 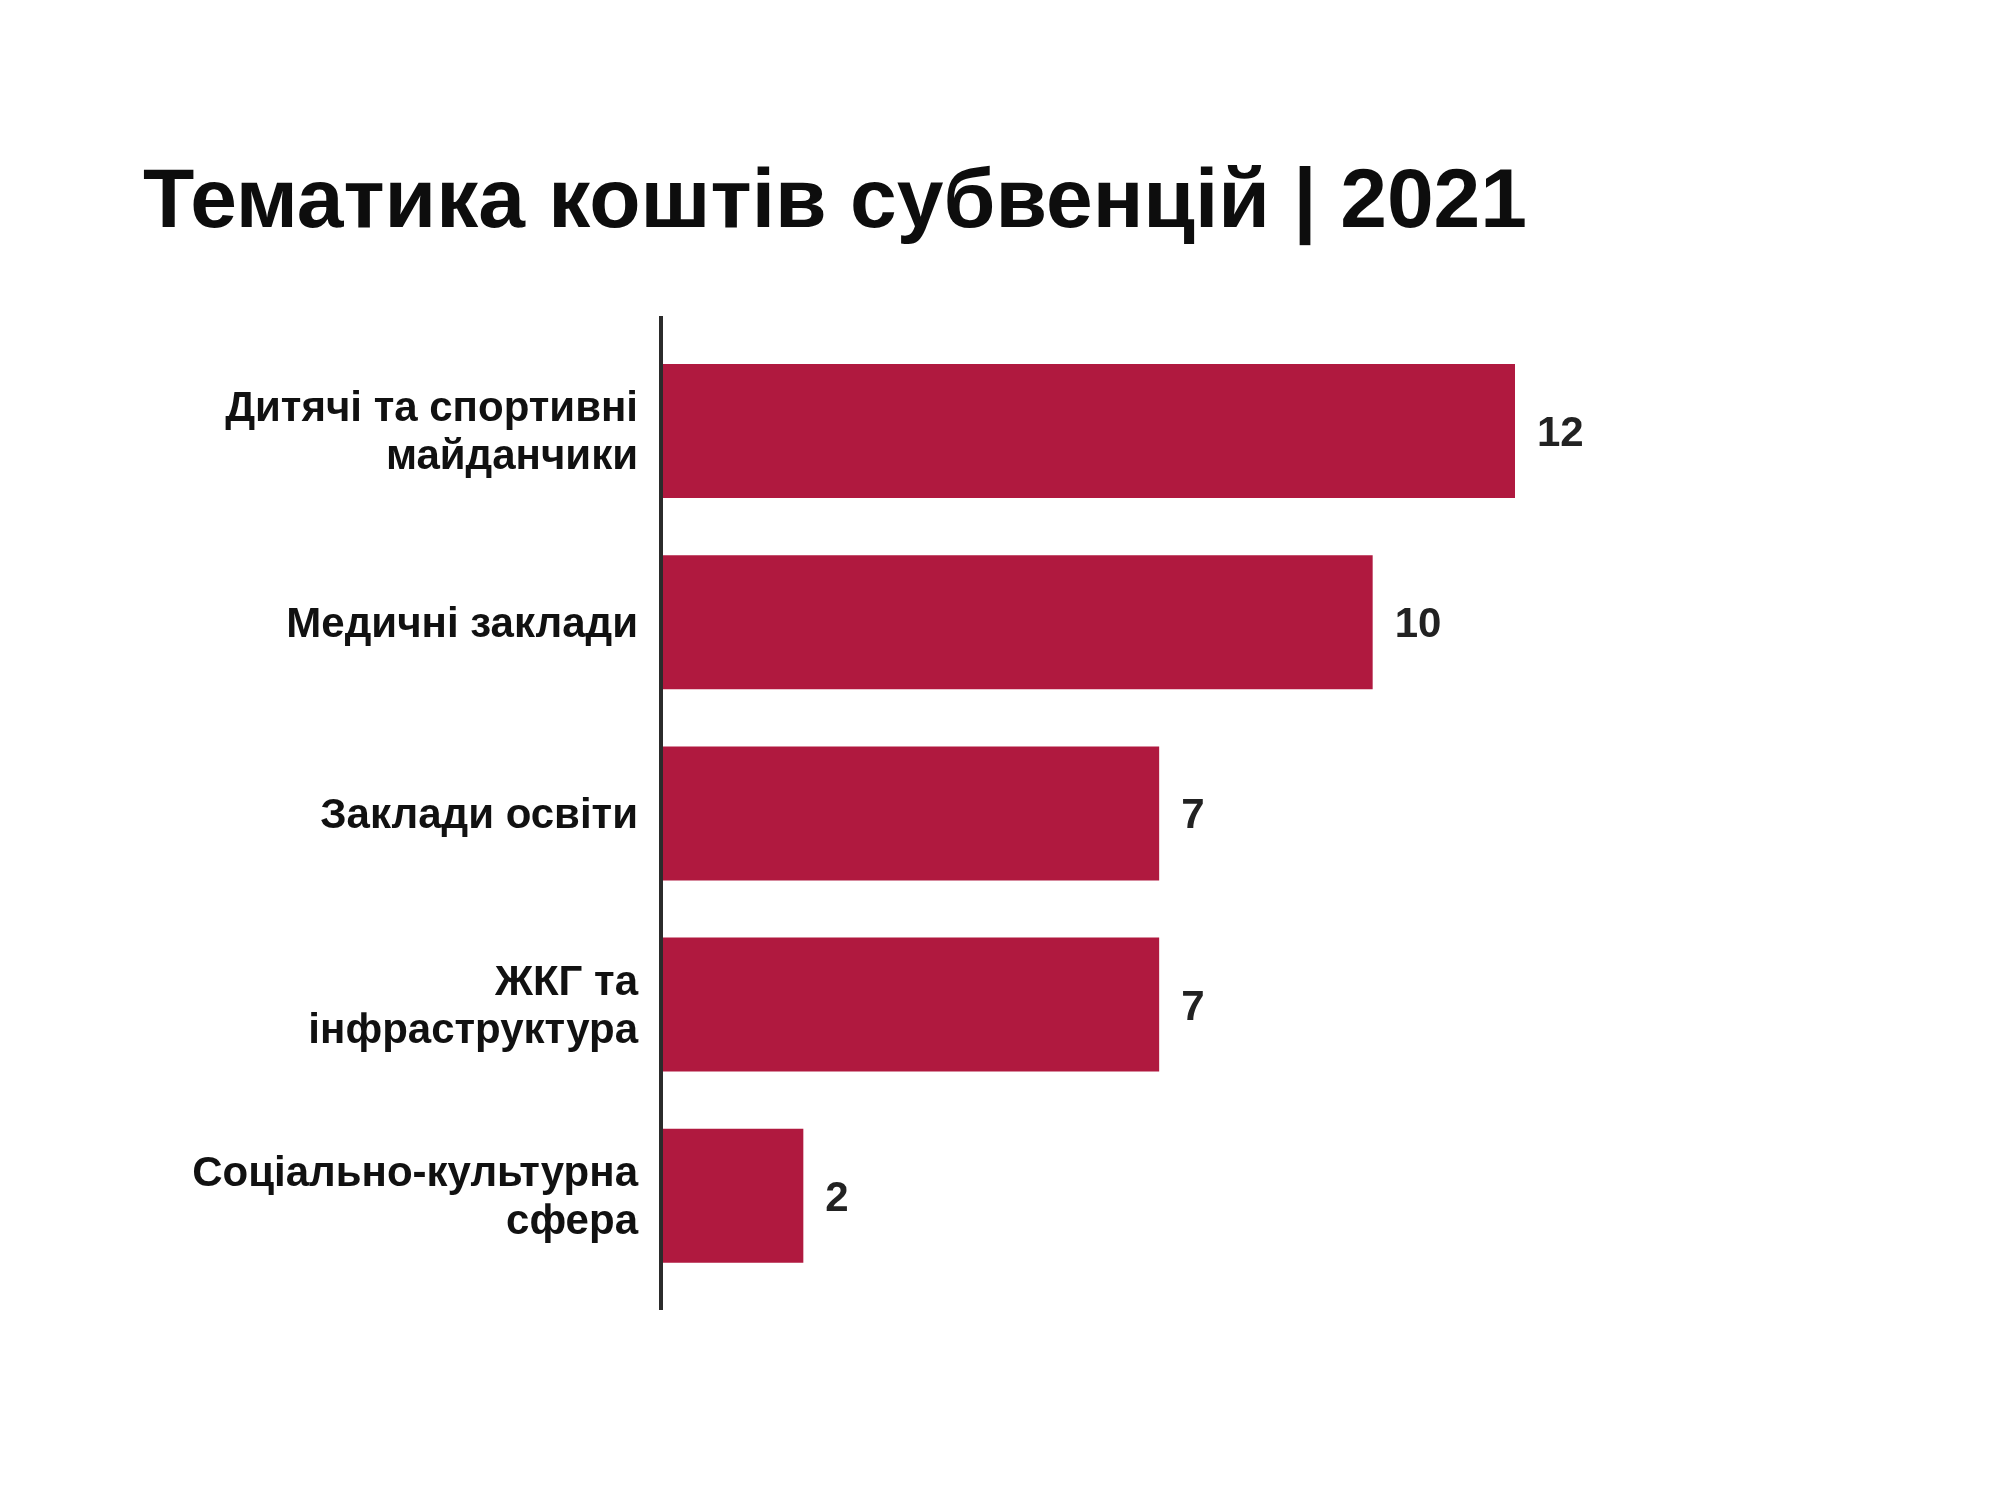 I want to click on y-tick-label: Дитячі та спортивні майданчики, so click(x=431, y=431).